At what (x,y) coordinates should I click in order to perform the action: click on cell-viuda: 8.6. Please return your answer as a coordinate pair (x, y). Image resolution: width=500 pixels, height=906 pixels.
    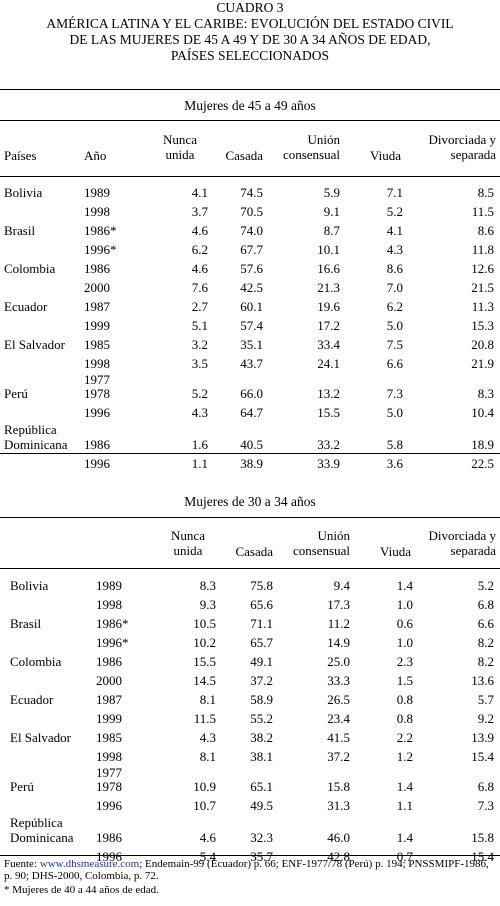
    Looking at the image, I should click on (394, 268).